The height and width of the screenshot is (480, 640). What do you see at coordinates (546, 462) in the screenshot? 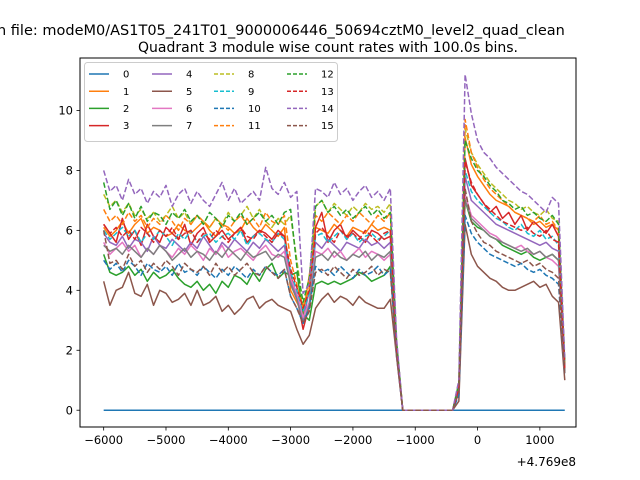
I see `x-axis-offset-label: +4.769e8` at bounding box center [546, 462].